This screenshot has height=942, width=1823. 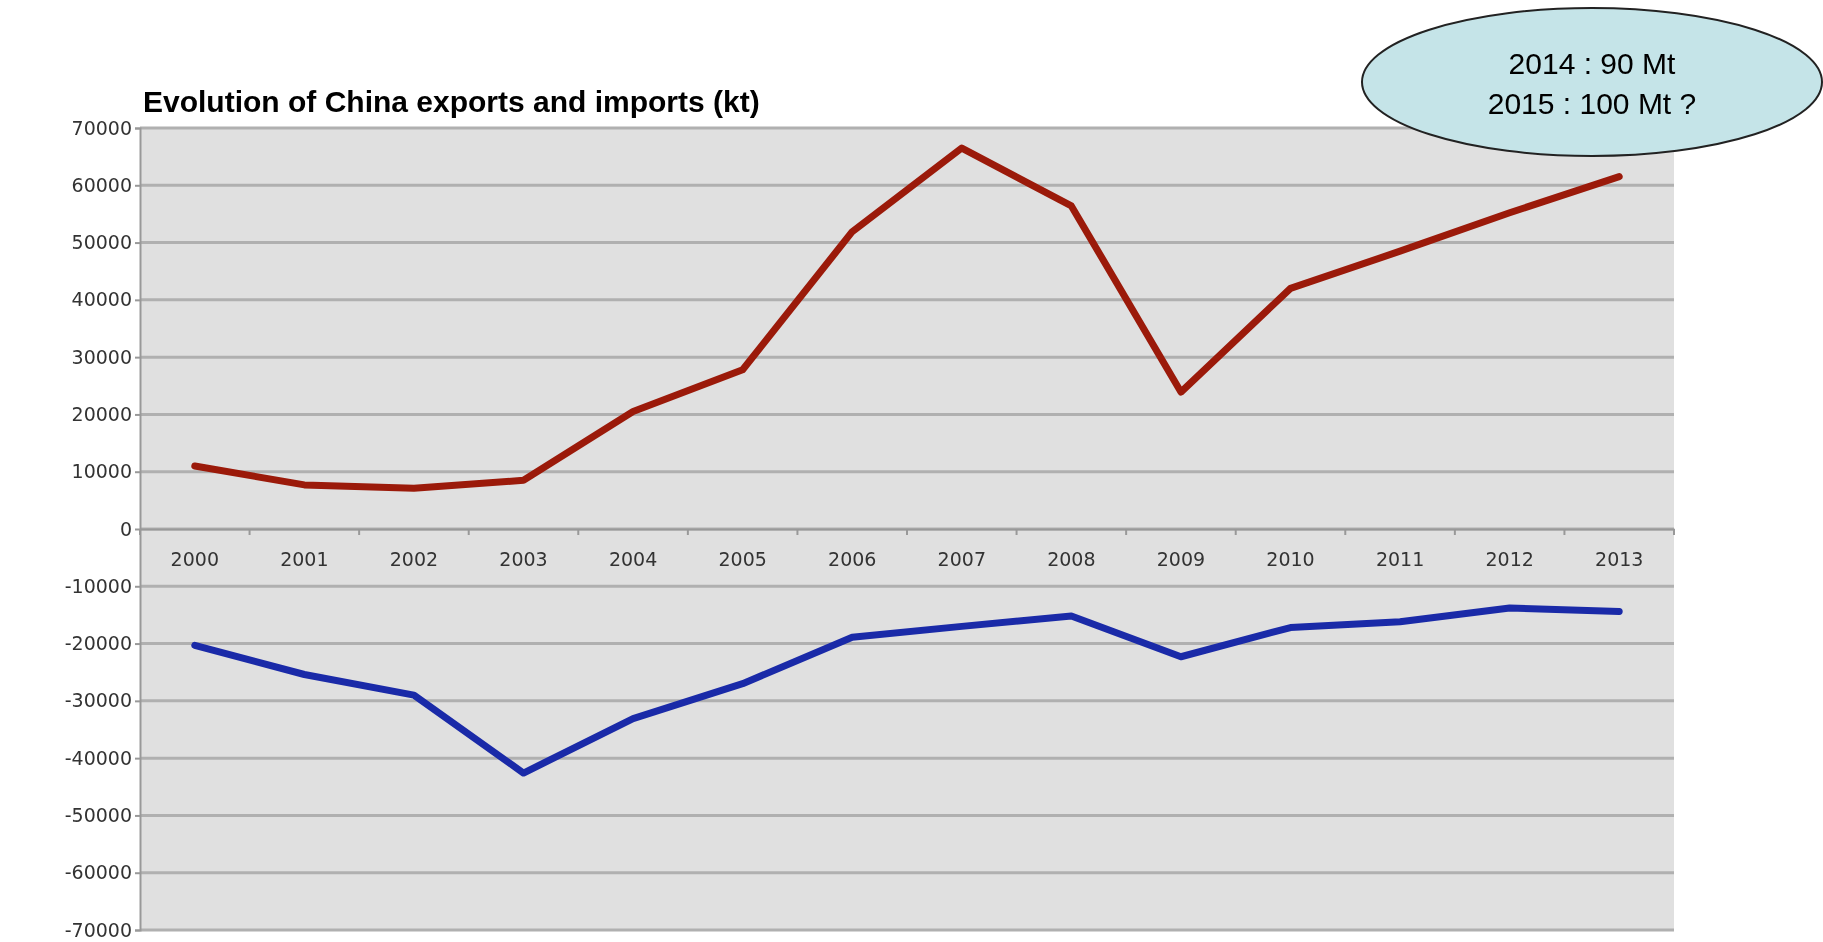 I want to click on y-tick-label: 50000, so click(x=101, y=242).